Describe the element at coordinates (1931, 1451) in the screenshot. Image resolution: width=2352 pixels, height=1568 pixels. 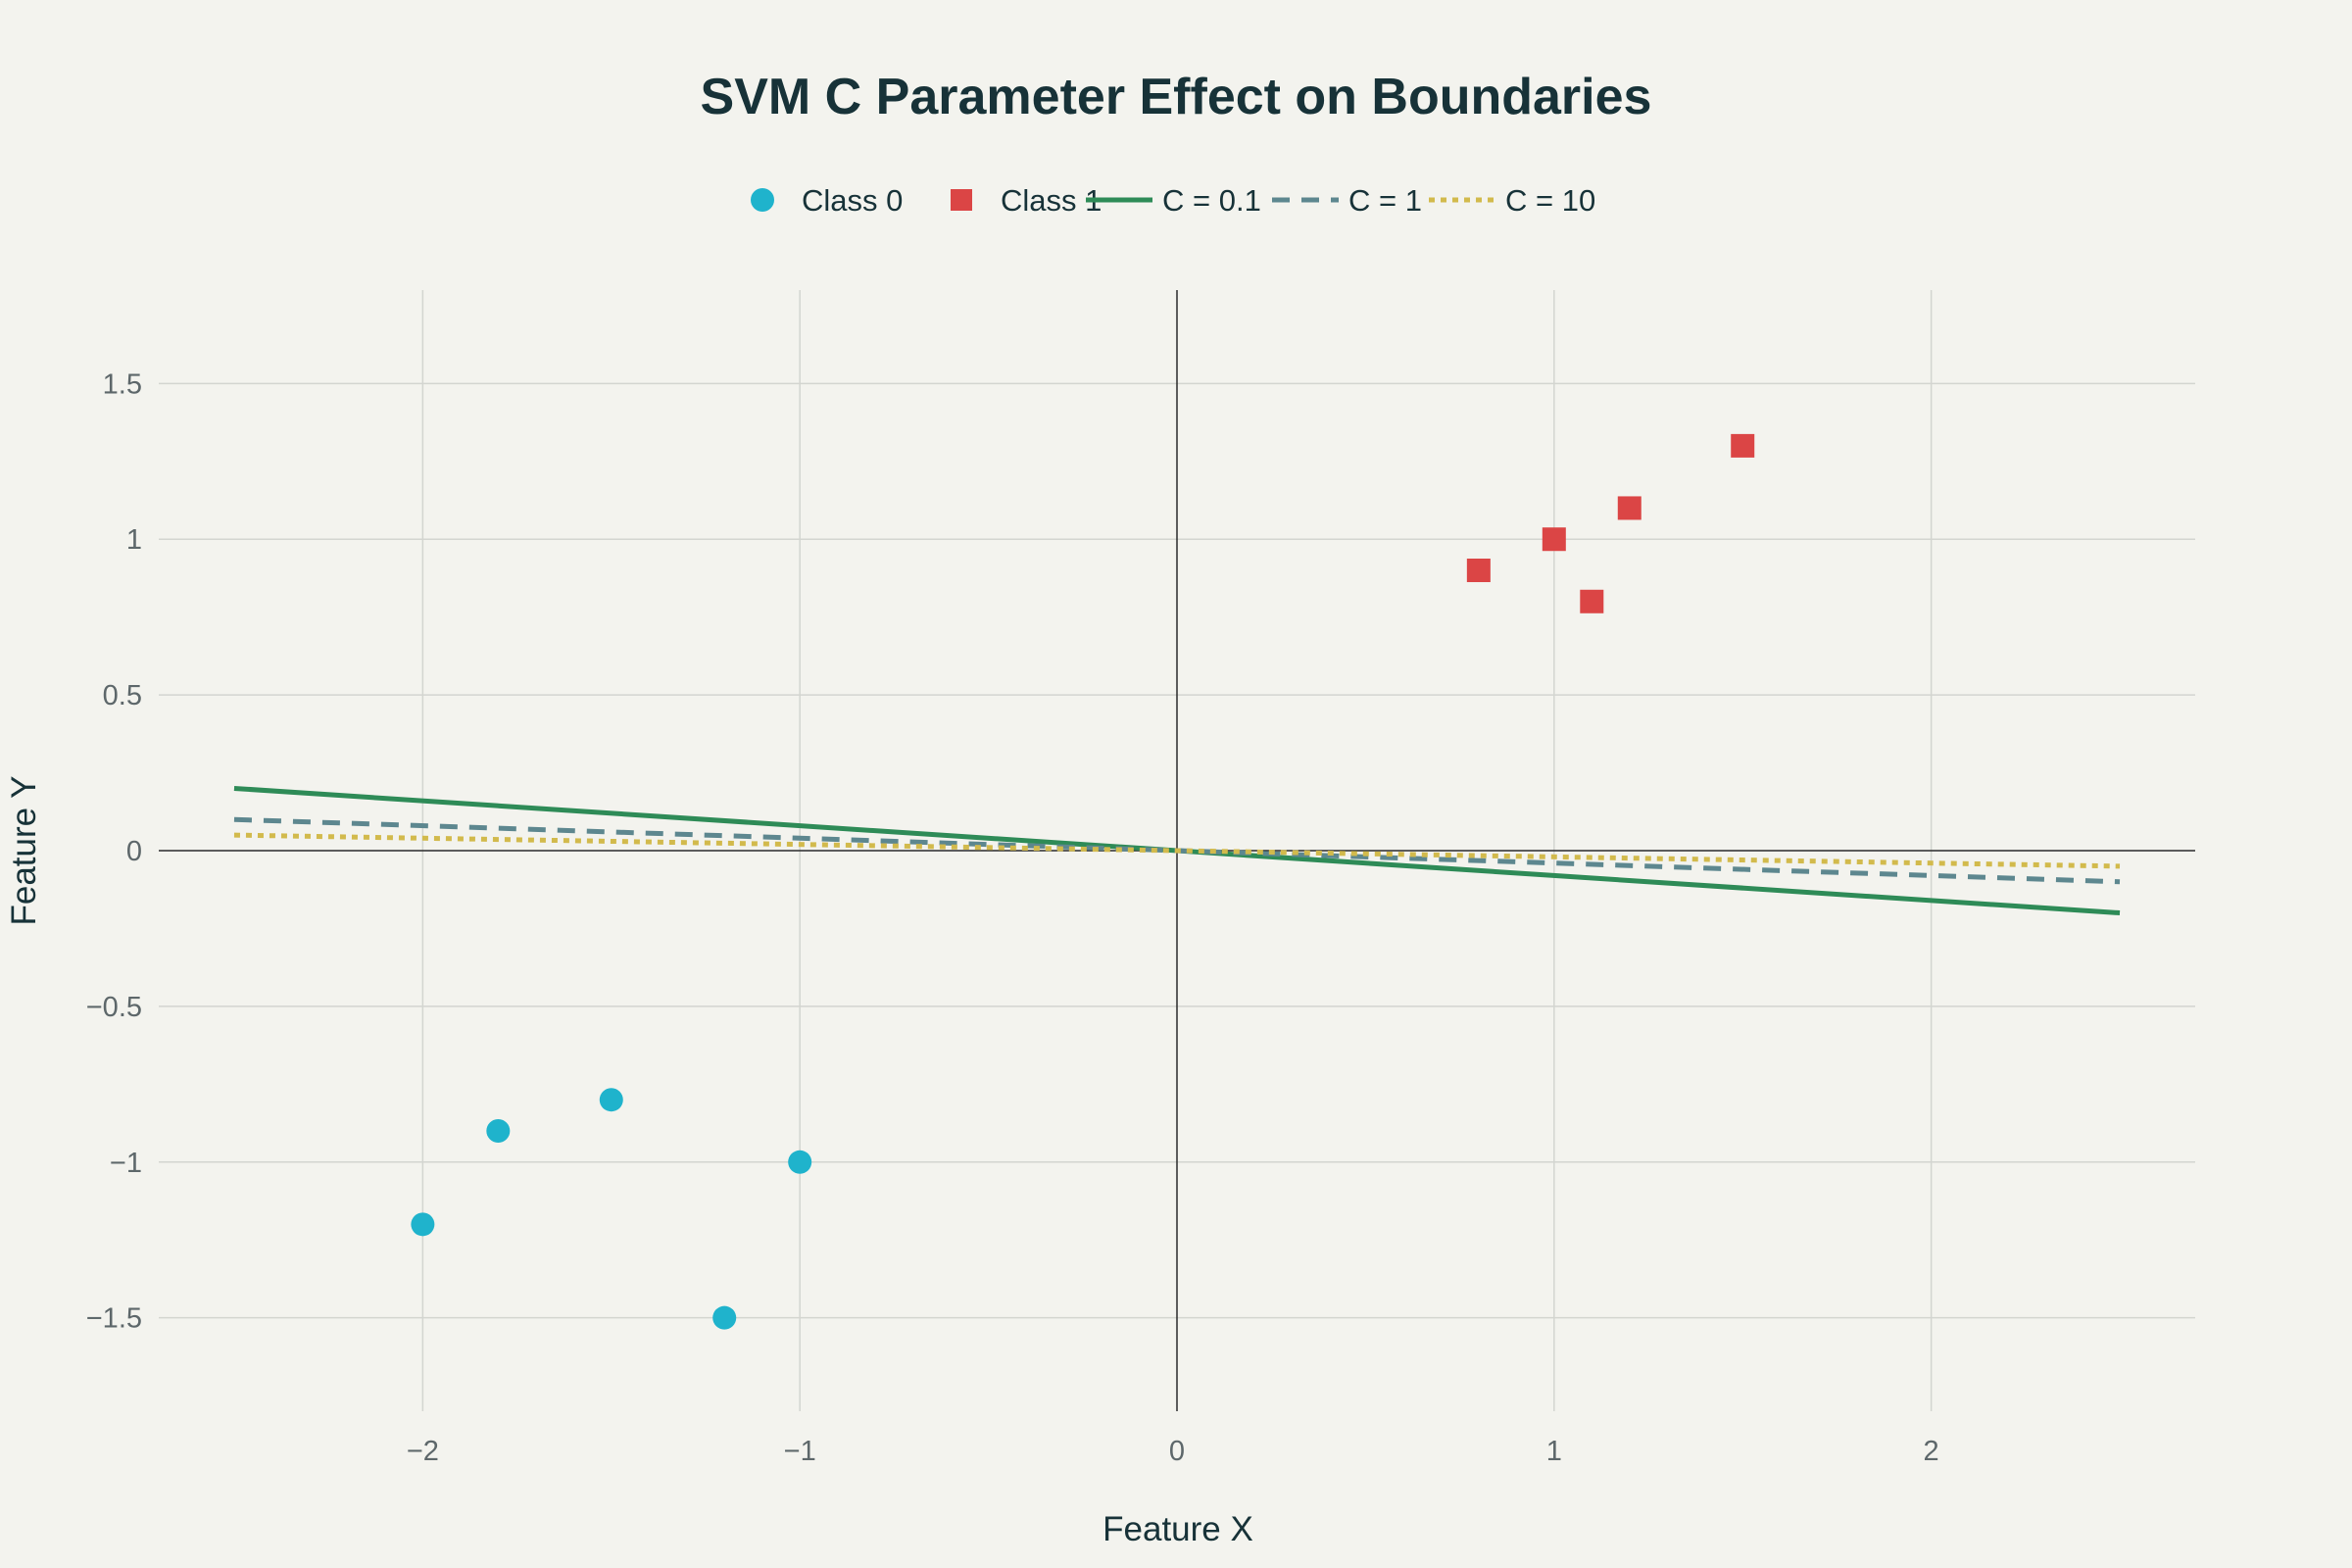
I see `x-tick-label: 2` at that location.